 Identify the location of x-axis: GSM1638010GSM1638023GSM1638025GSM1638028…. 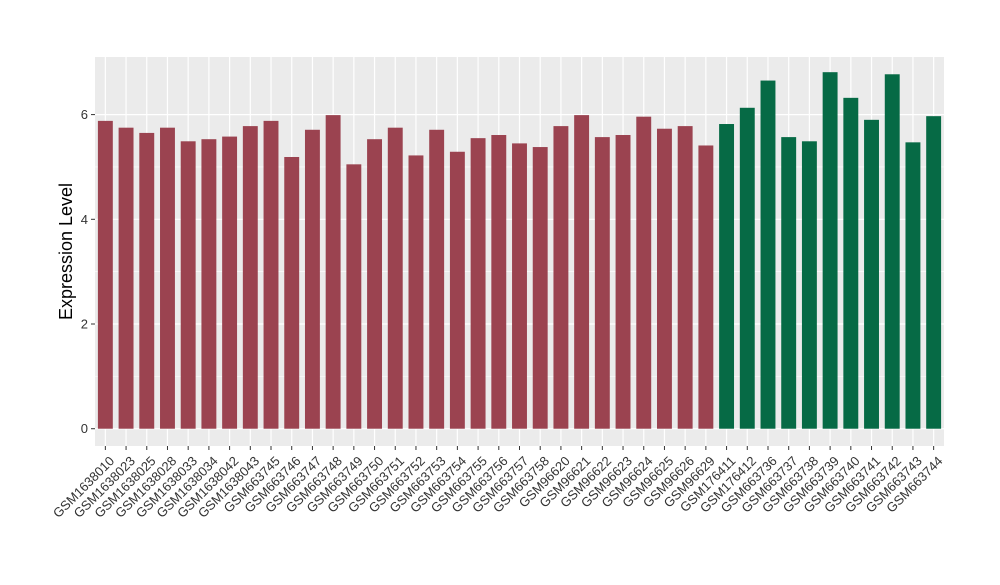
(498, 483).